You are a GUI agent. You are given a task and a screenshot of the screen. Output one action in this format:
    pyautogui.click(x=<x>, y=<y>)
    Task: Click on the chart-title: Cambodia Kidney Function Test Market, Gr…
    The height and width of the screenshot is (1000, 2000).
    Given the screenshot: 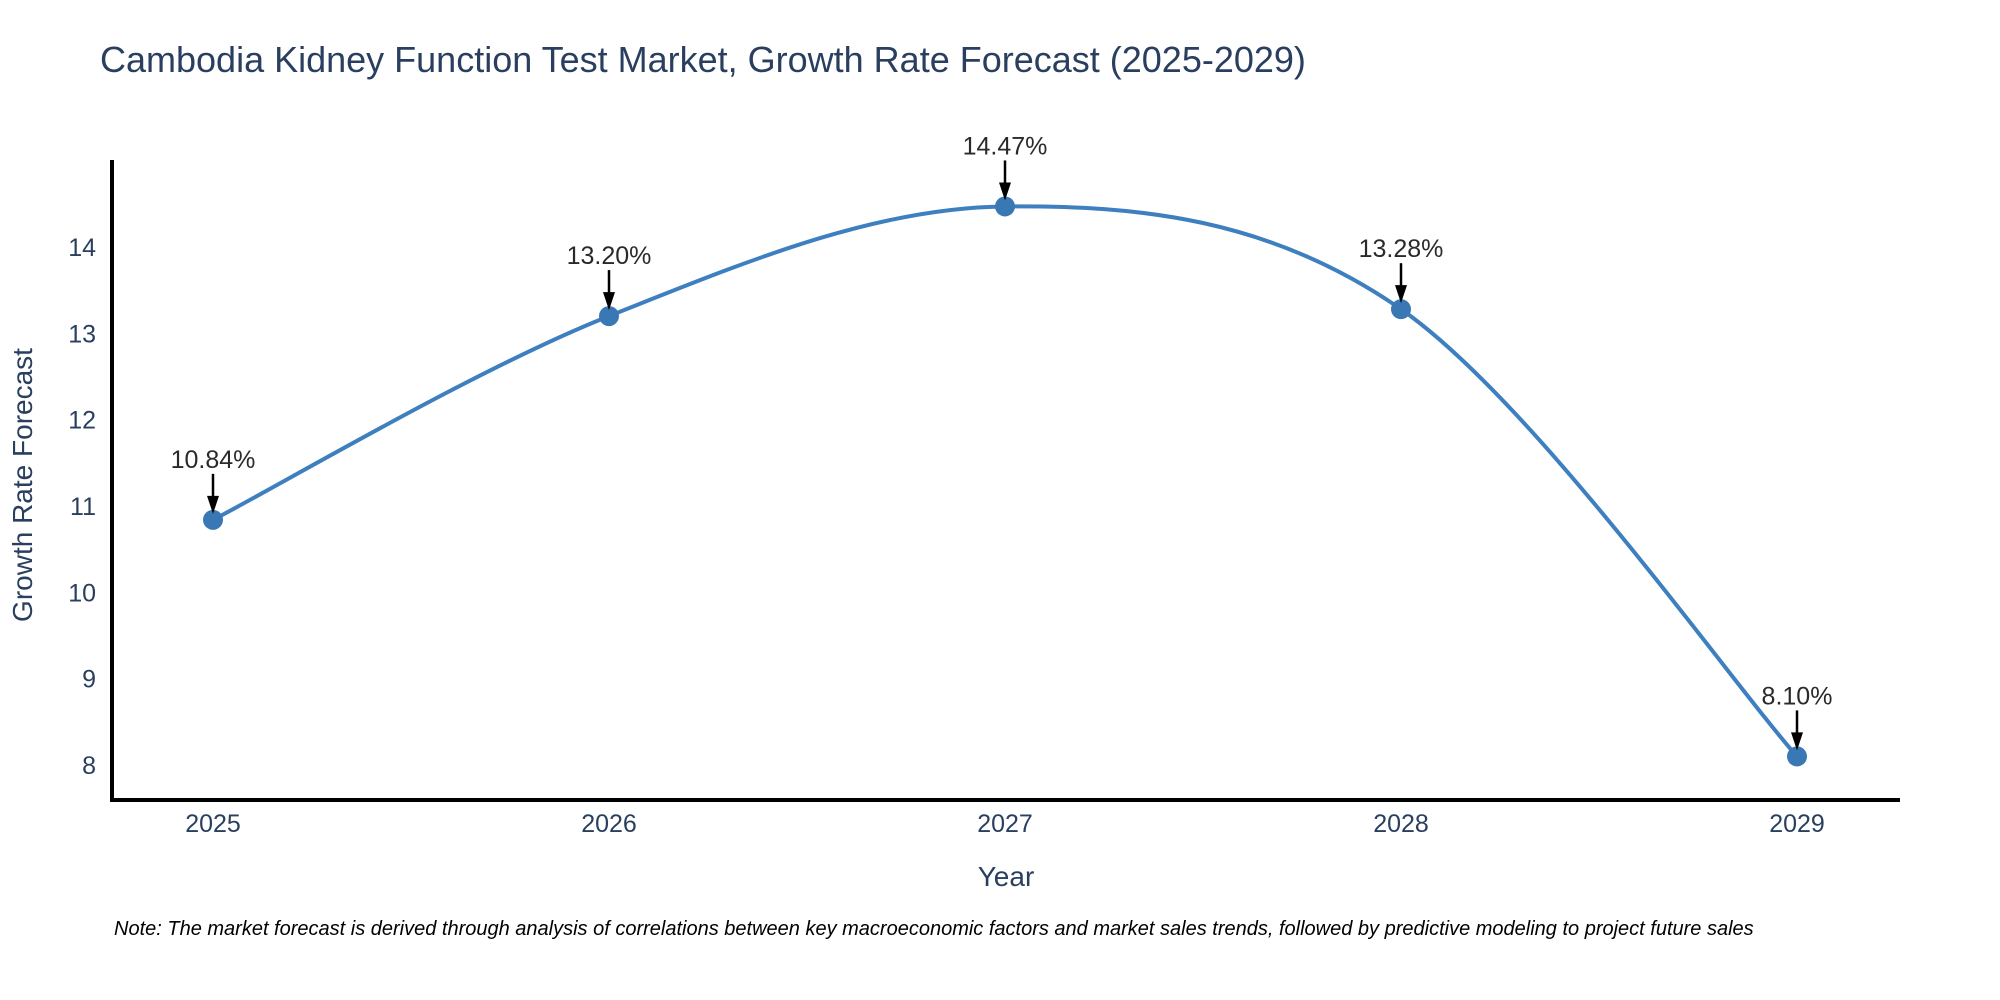 What is the action you would take?
    pyautogui.click(x=703, y=59)
    